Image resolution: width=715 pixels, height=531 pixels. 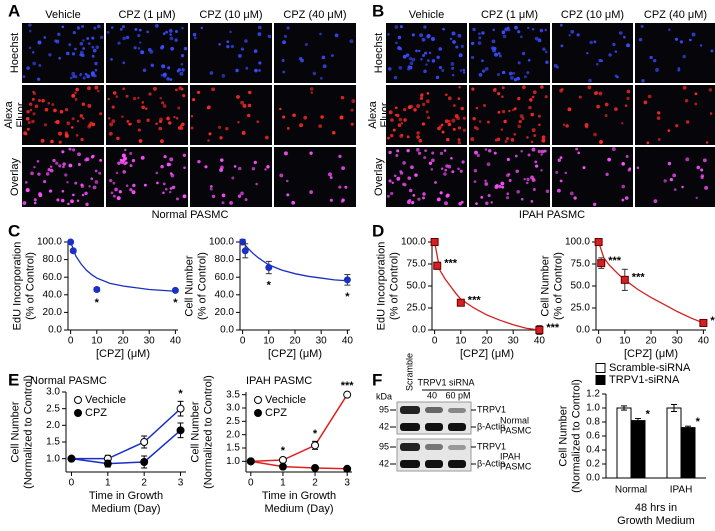 What do you see at coordinates (674, 443) in the screenshot?
I see `bar` at bounding box center [674, 443].